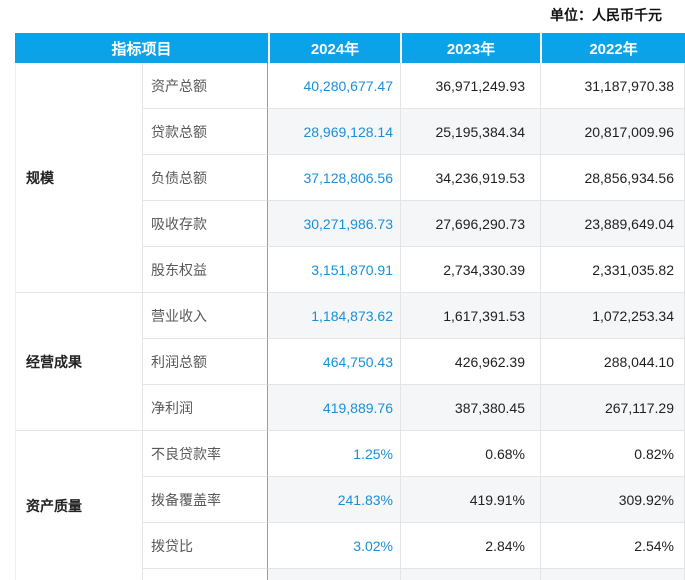 The height and width of the screenshot is (580, 685). What do you see at coordinates (612, 362) in the screenshot?
I see `value-2022: 288,044.10` at bounding box center [612, 362].